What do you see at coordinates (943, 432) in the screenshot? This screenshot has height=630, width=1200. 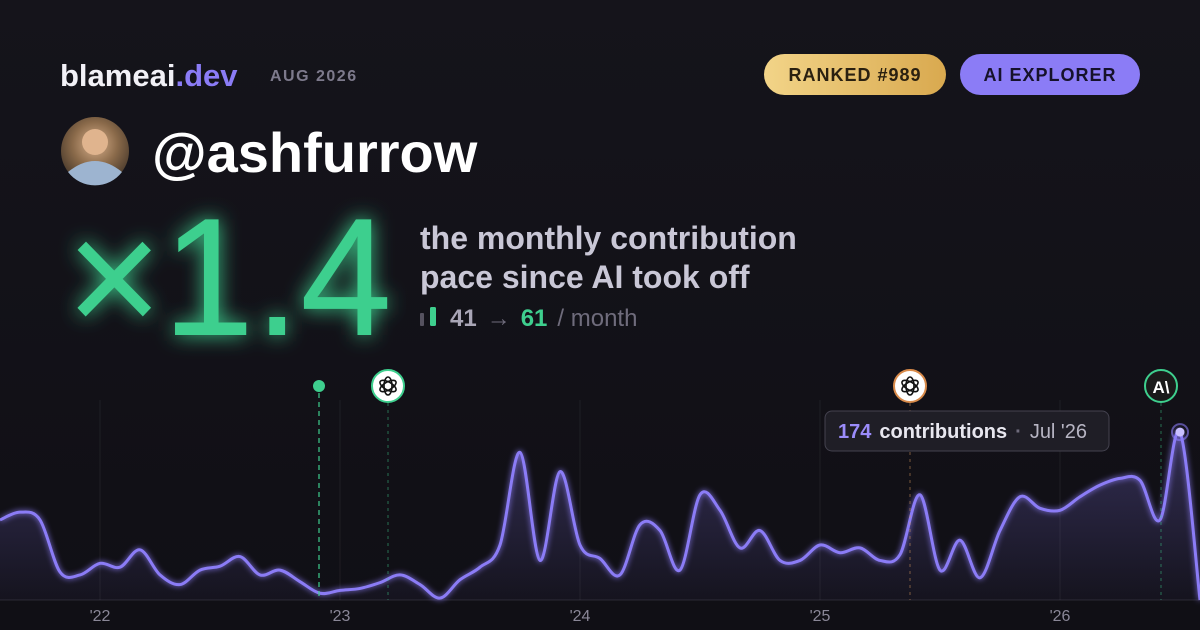 I see `tooltip-unit: contributions` at bounding box center [943, 432].